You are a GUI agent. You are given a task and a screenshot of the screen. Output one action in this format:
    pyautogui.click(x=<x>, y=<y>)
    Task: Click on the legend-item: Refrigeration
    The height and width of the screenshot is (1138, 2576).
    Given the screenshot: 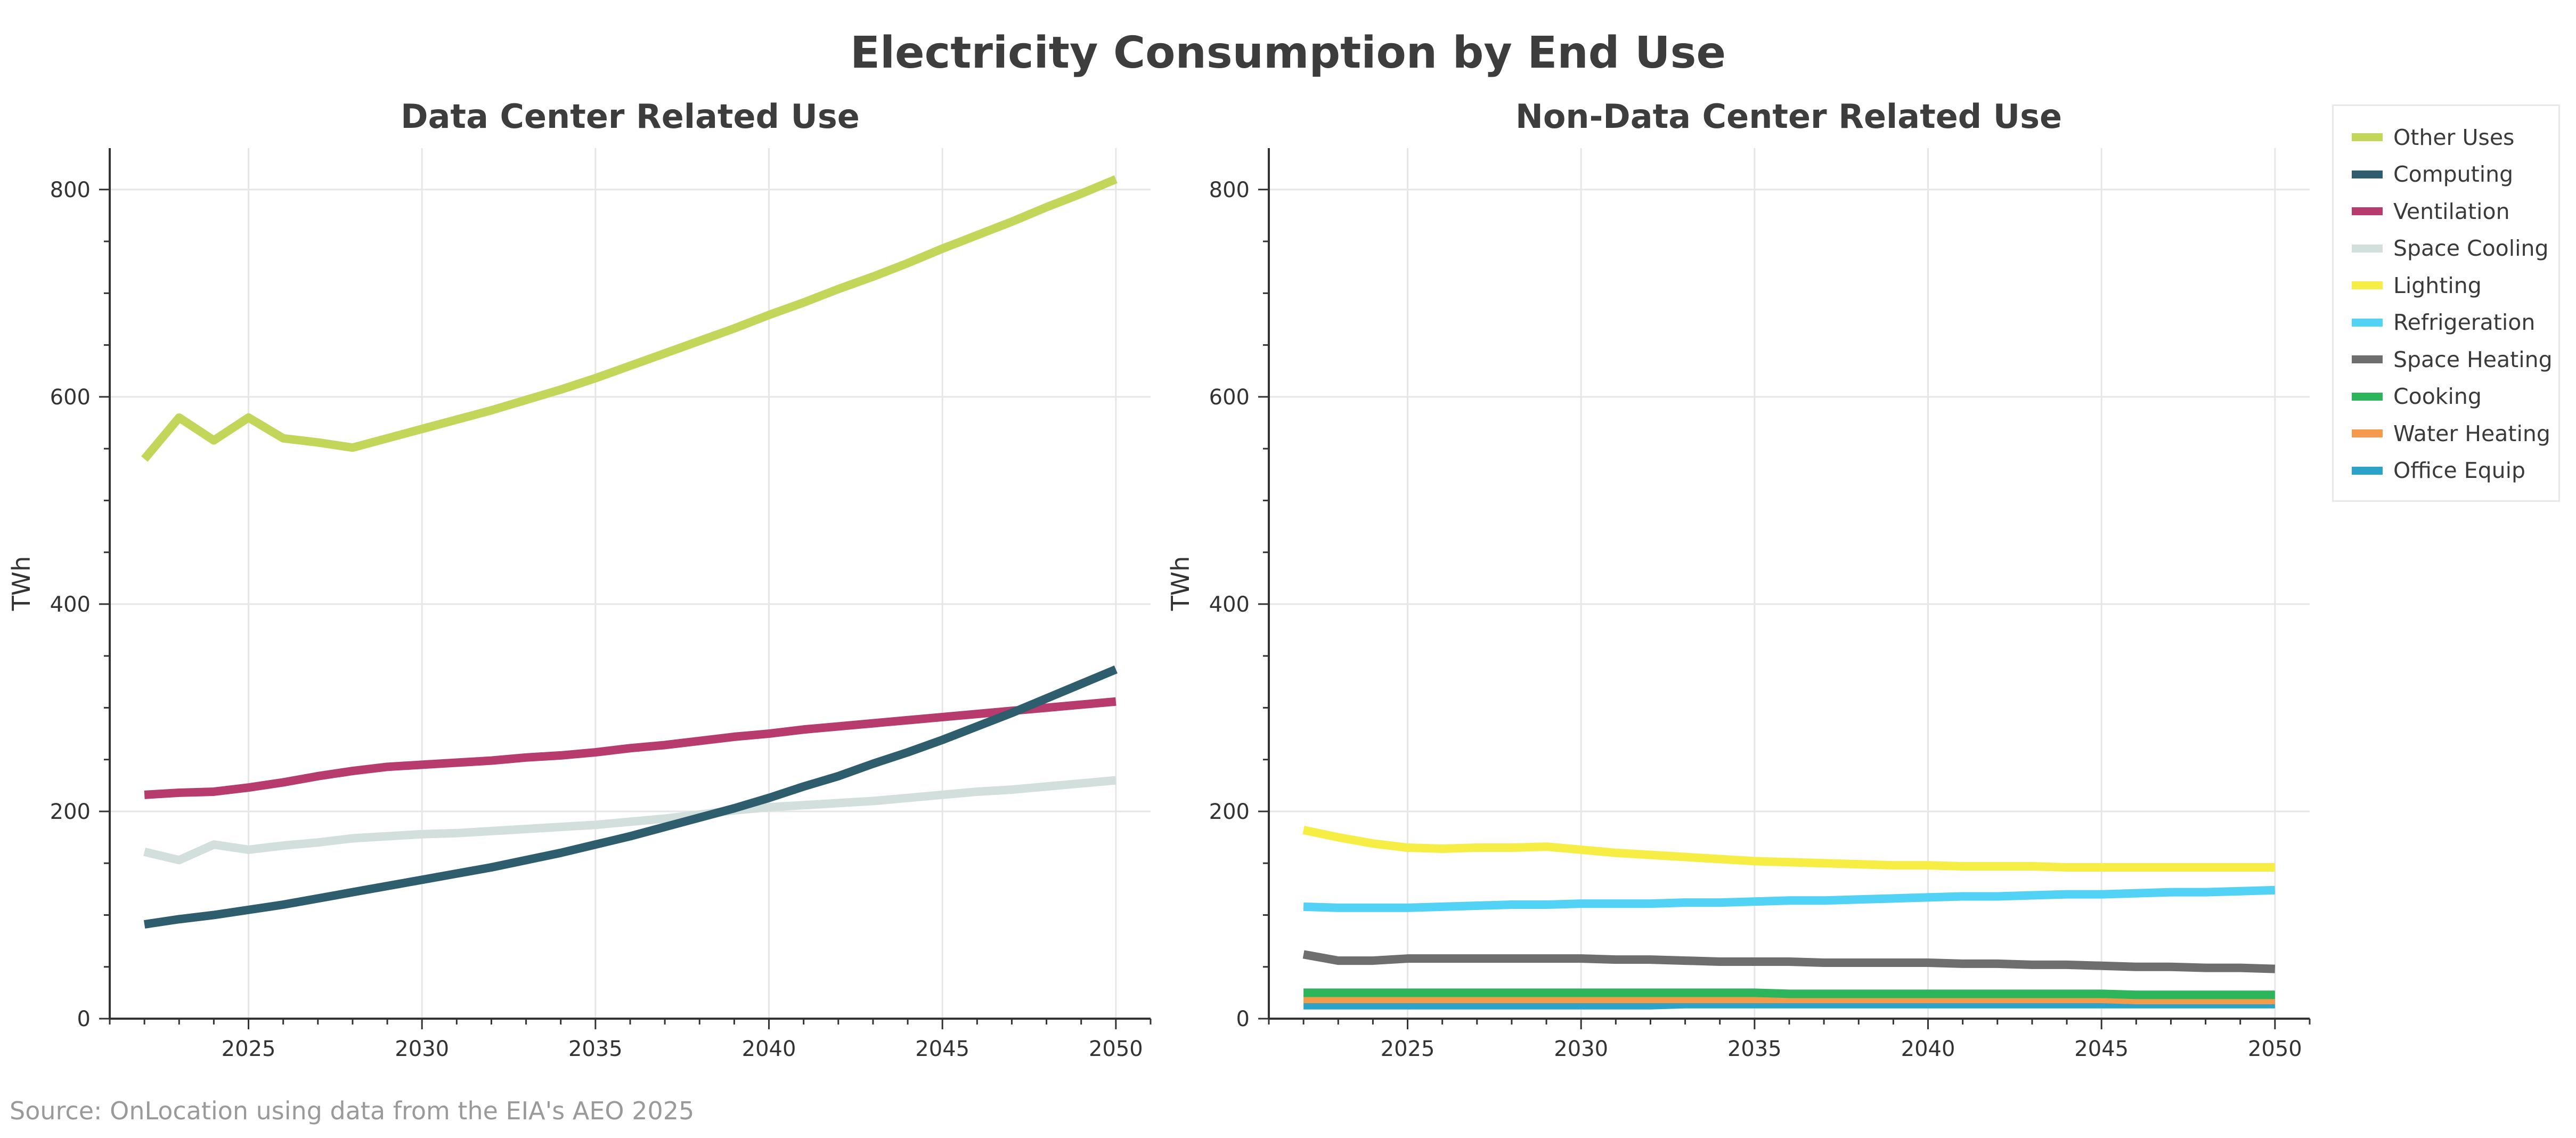 What is the action you would take?
    pyautogui.click(x=2446, y=323)
    